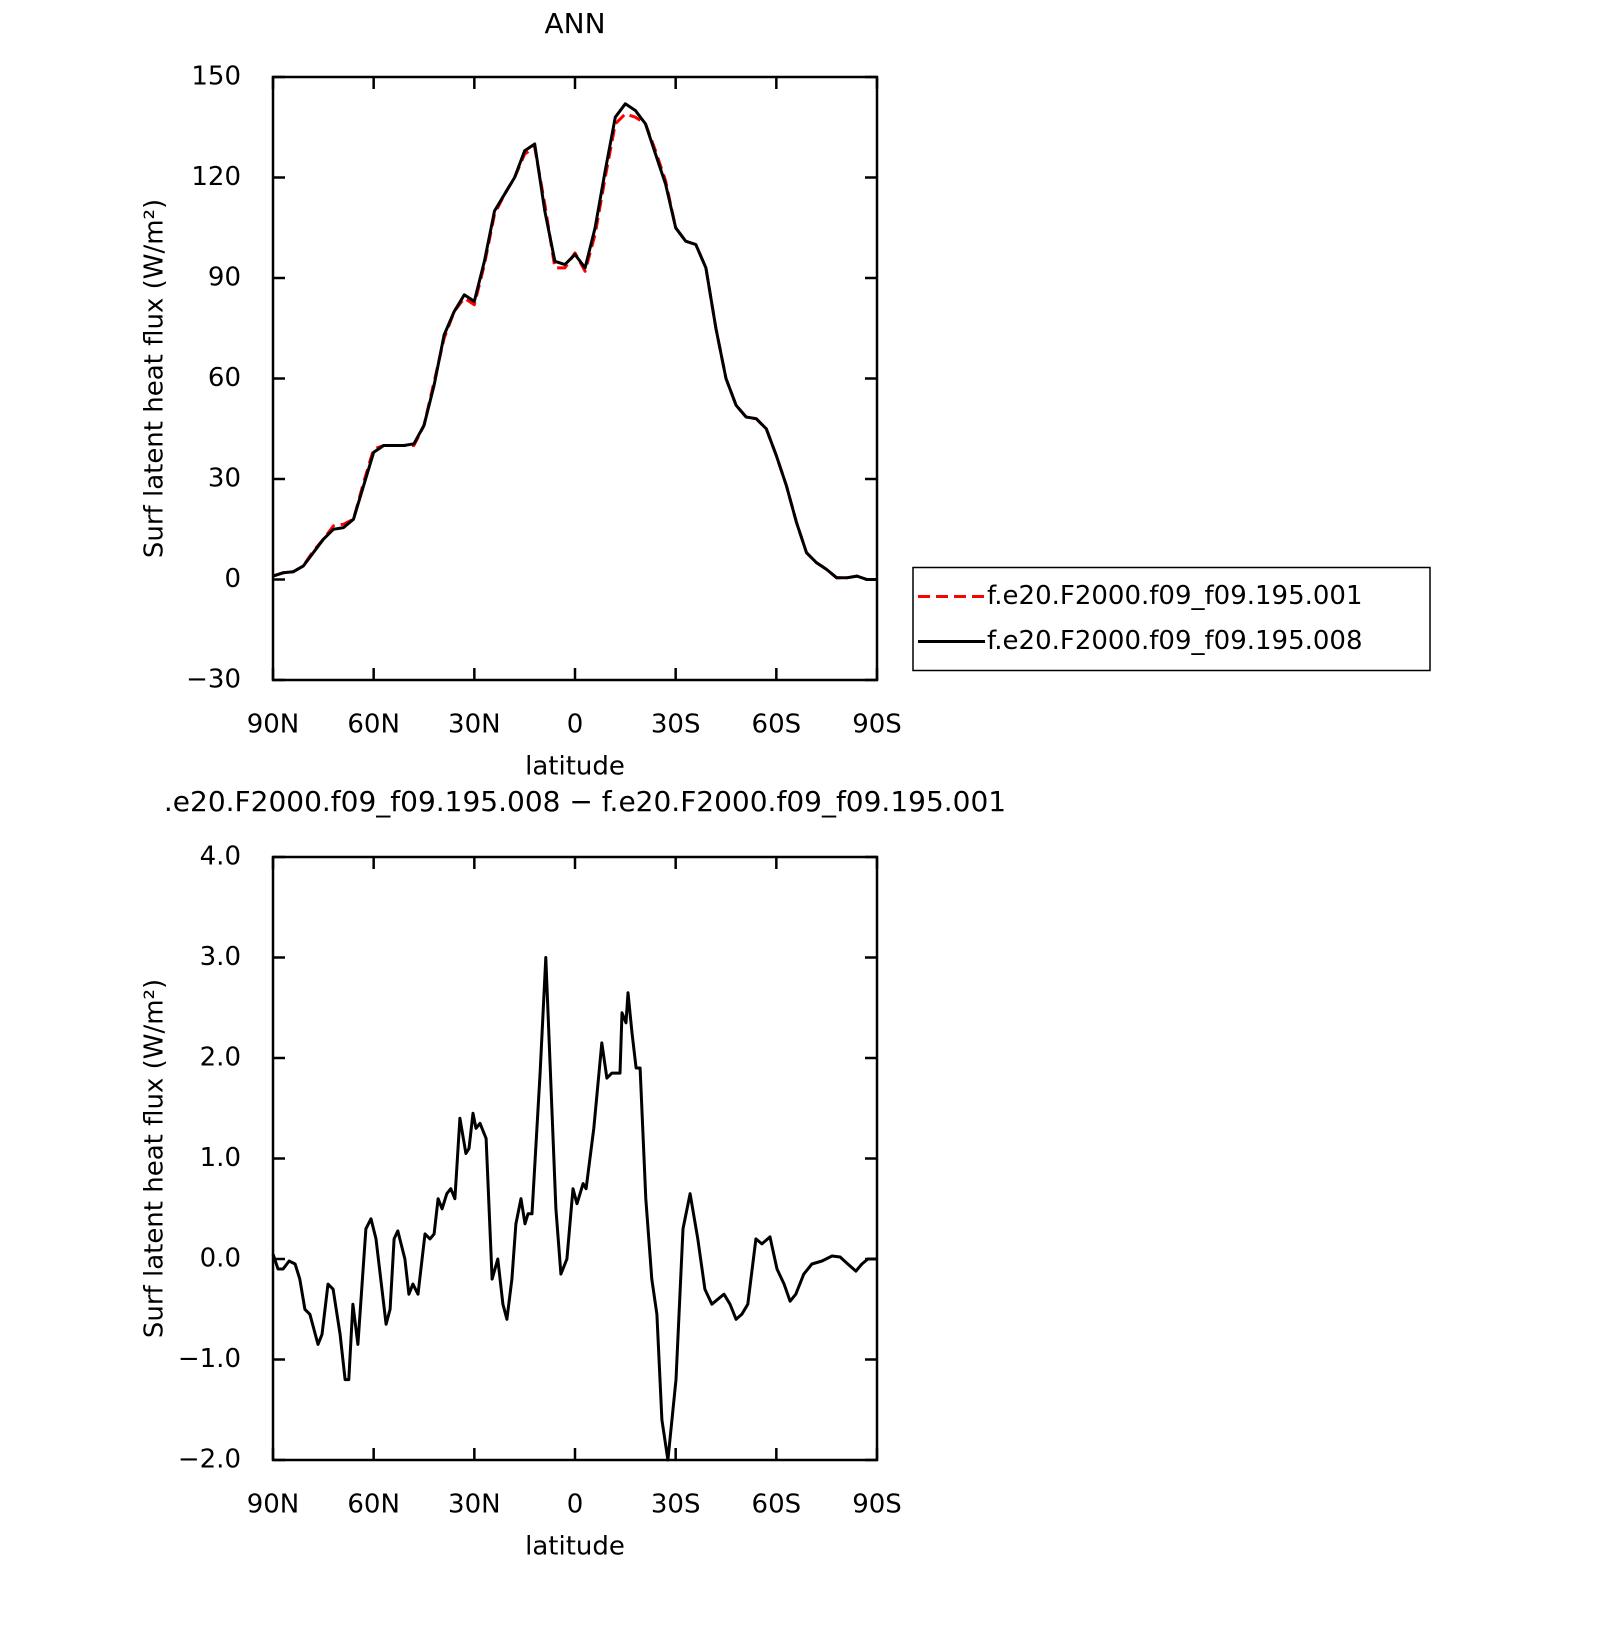 The image size is (1599, 1635). I want to click on legend-box, so click(1171, 619).